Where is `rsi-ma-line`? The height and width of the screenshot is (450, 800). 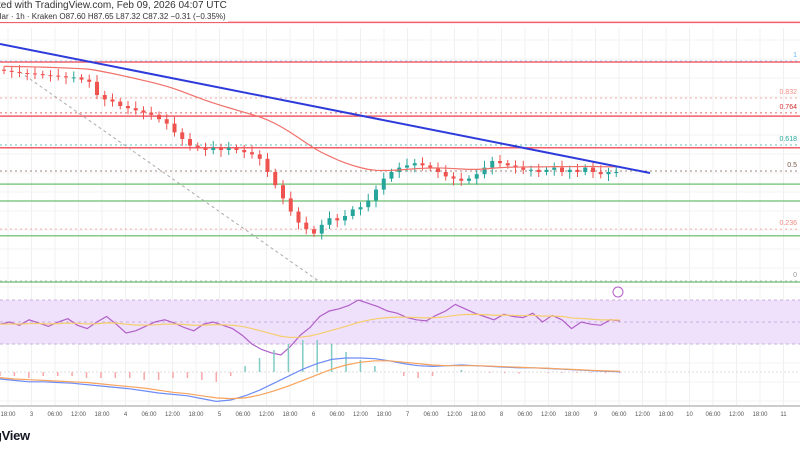 rsi-ma-line is located at coordinates (310, 326).